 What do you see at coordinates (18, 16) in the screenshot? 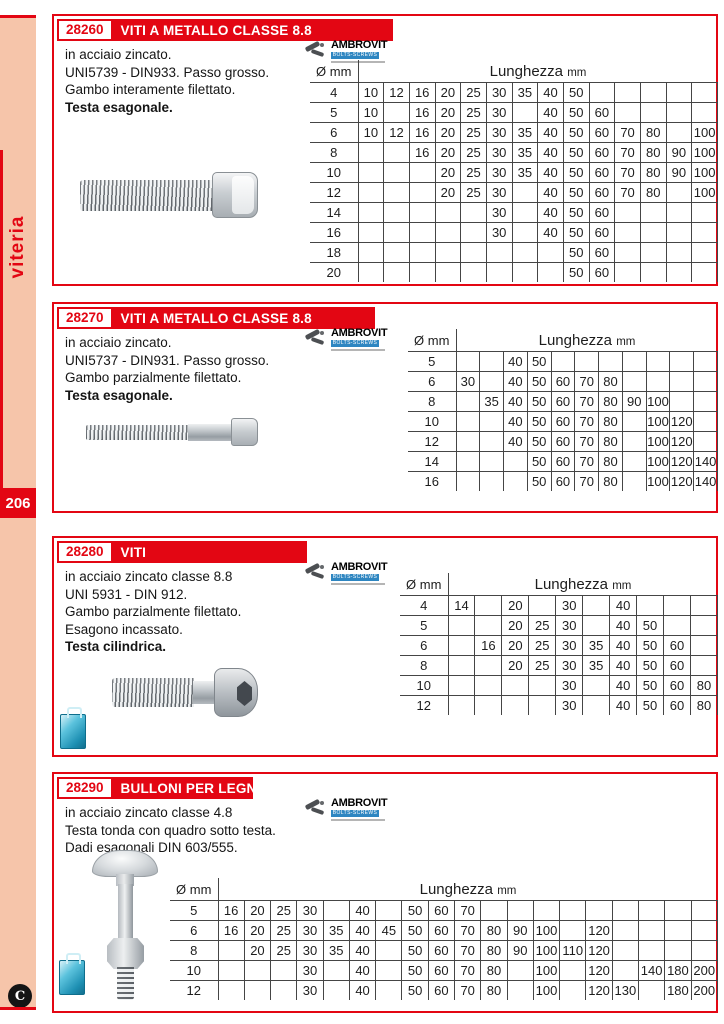
I see `sidebar-top-rule` at bounding box center [18, 16].